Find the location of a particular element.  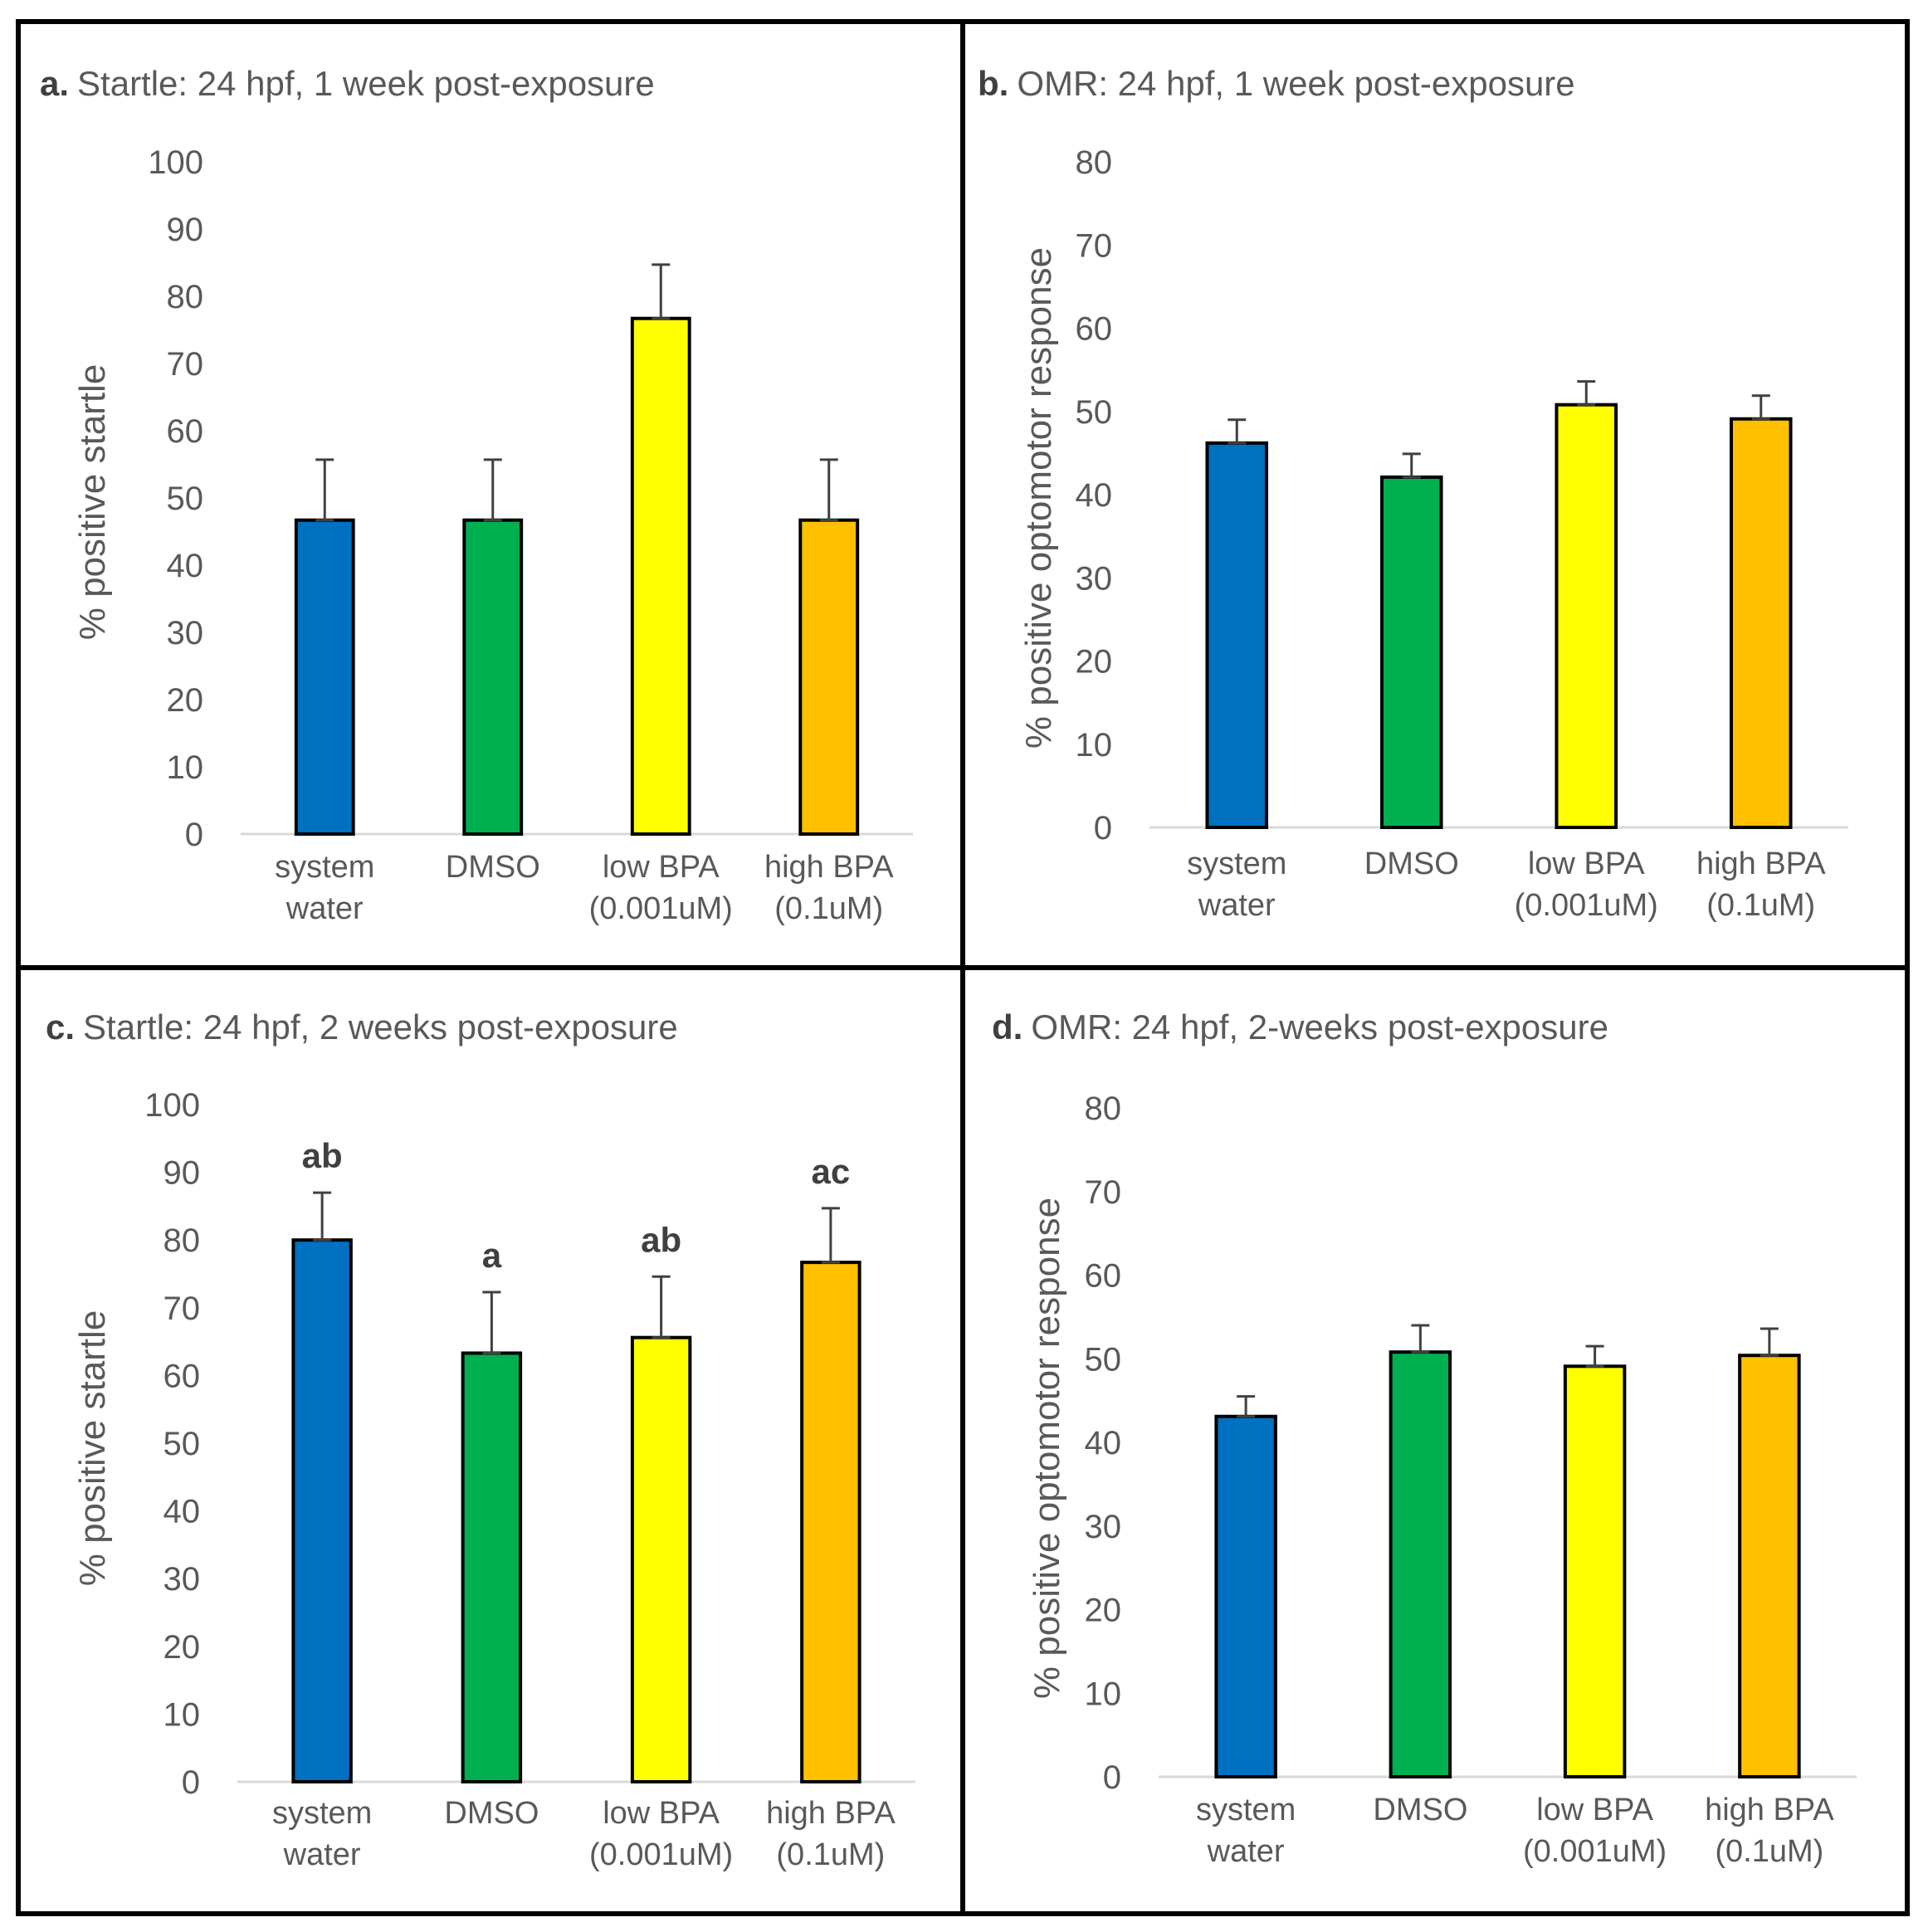

panel-title: OMR: 24 hpf, 2-weeks post-exposure is located at coordinates (1319, 1026).